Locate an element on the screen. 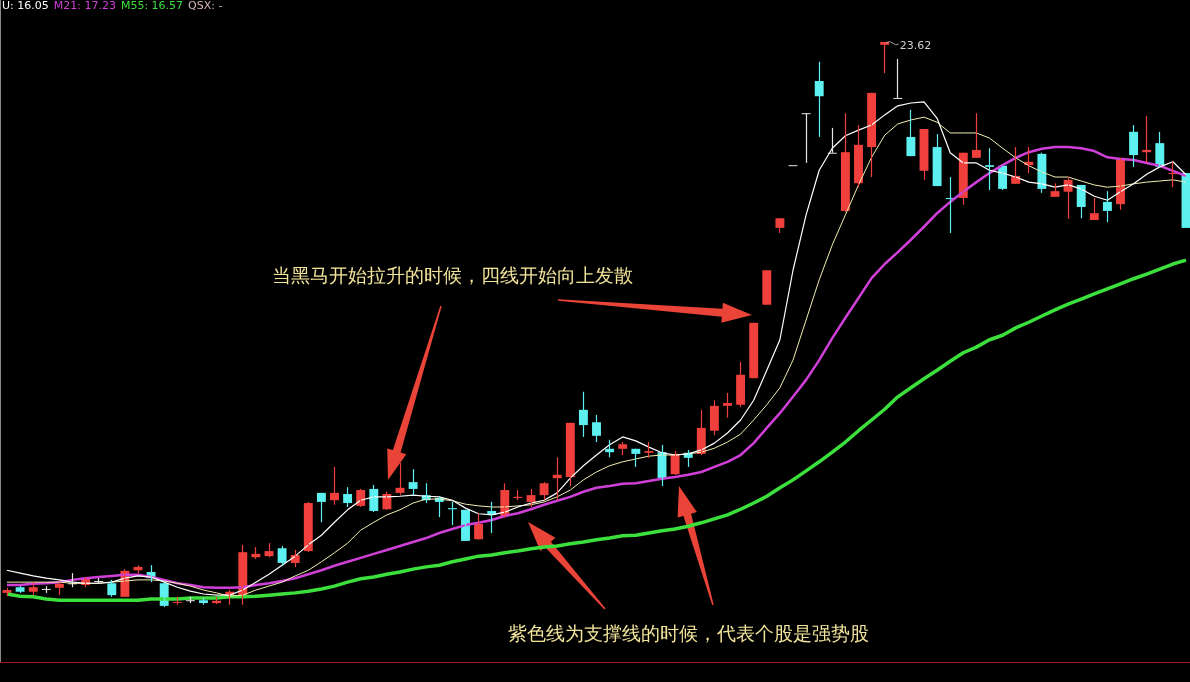  text: M55: 16.57 is located at coordinates (152, 6).